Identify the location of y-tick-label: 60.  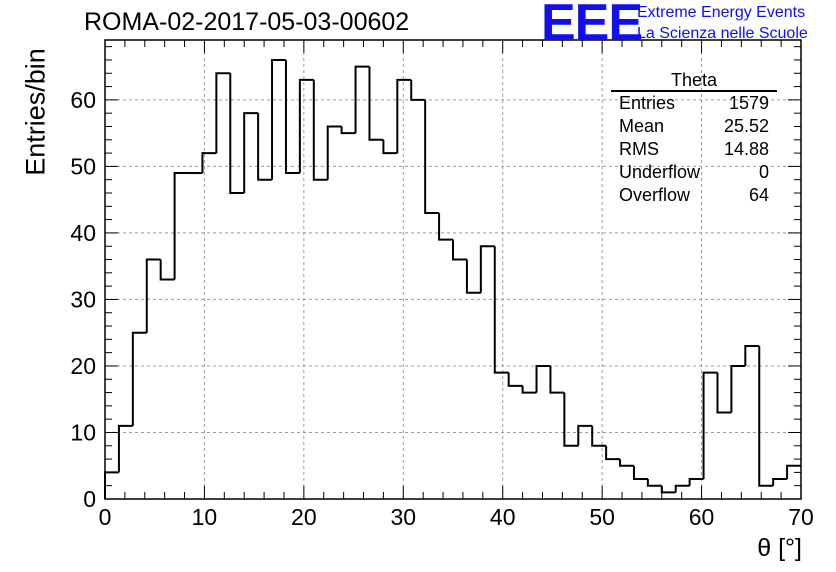
(83, 100).